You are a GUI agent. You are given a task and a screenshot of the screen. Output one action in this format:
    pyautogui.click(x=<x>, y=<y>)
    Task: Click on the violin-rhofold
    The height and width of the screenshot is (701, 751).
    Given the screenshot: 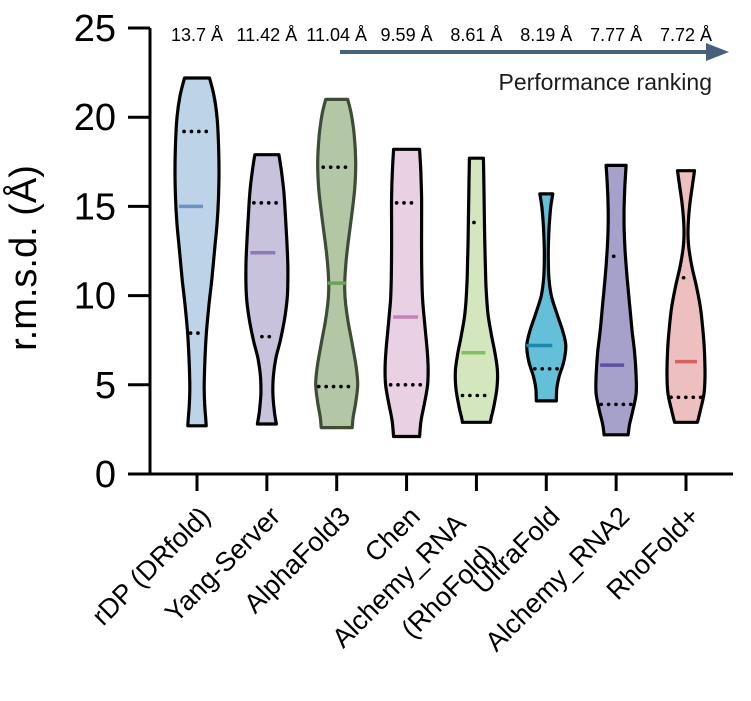 What is the action you would take?
    pyautogui.click(x=686, y=296)
    